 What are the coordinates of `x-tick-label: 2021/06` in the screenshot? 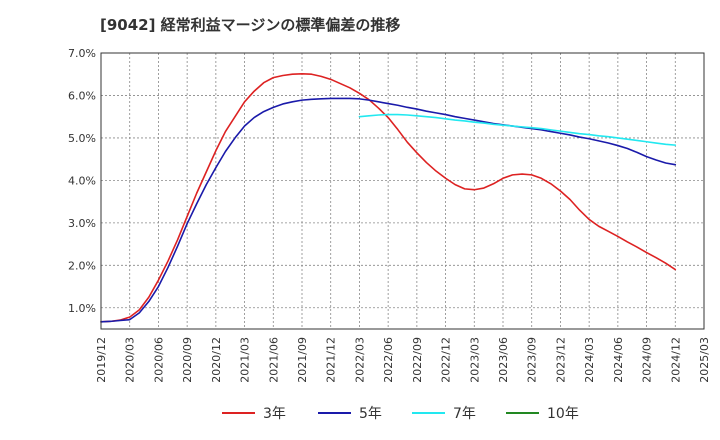 It's located at (273, 360).